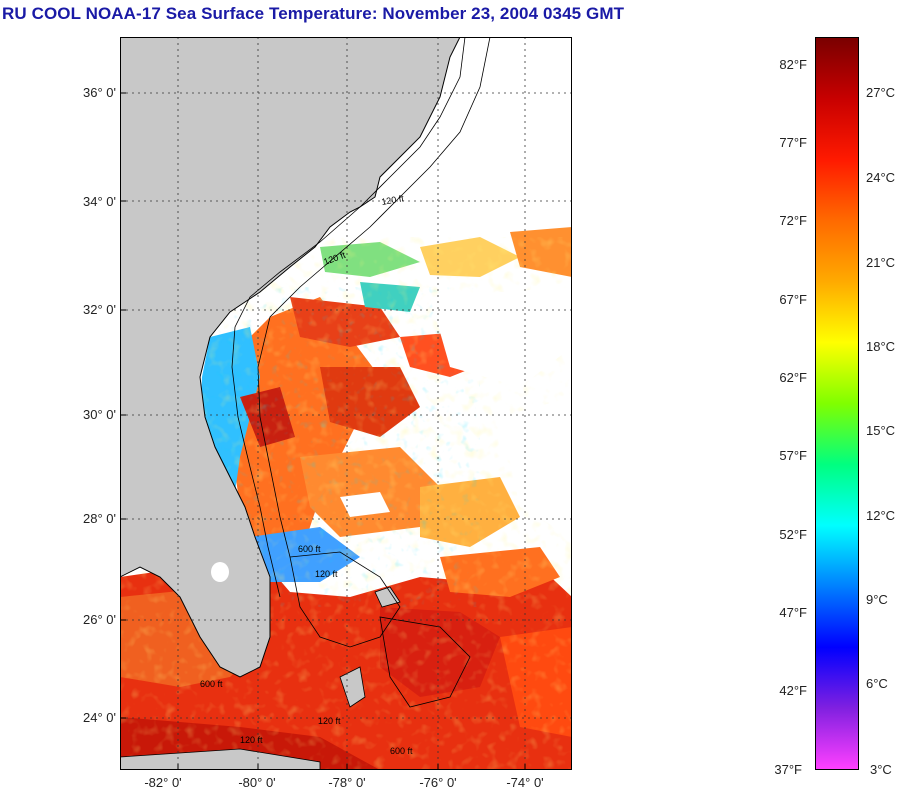 The height and width of the screenshot is (793, 905). Describe the element at coordinates (793, 220) in the screenshot. I see `colorbar-f-label: 72°F` at that location.